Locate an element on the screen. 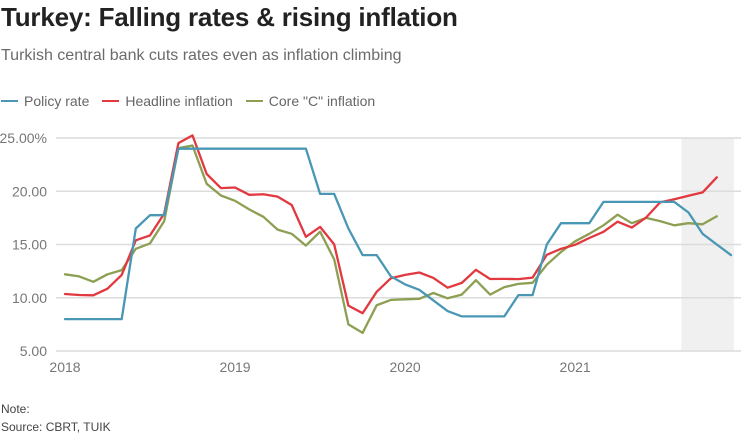 This screenshot has width=750, height=441. chart-source: Source: CBRT, TUIK is located at coordinates (56, 427).